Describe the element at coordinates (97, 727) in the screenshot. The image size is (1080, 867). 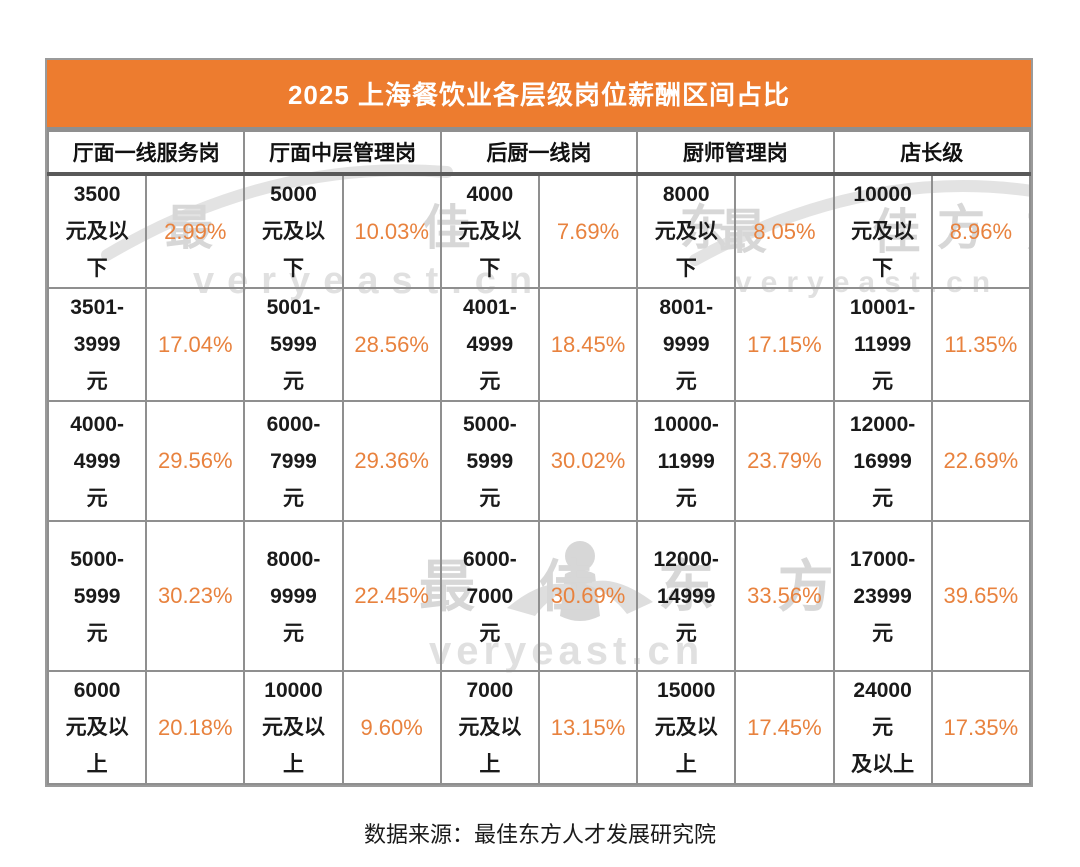
I see `salary-range-cell: 6000 元及以 上` at that location.